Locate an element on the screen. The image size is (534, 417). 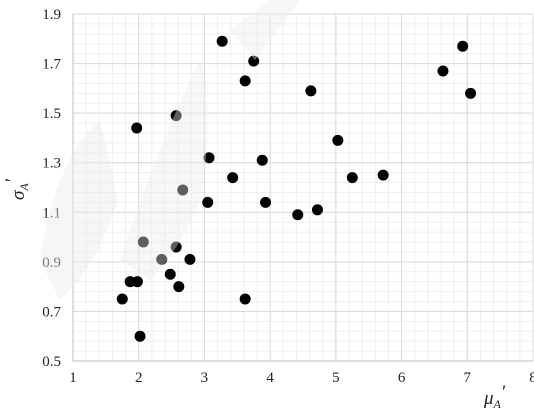
y-tick-label: 1.5 is located at coordinates (51, 114).